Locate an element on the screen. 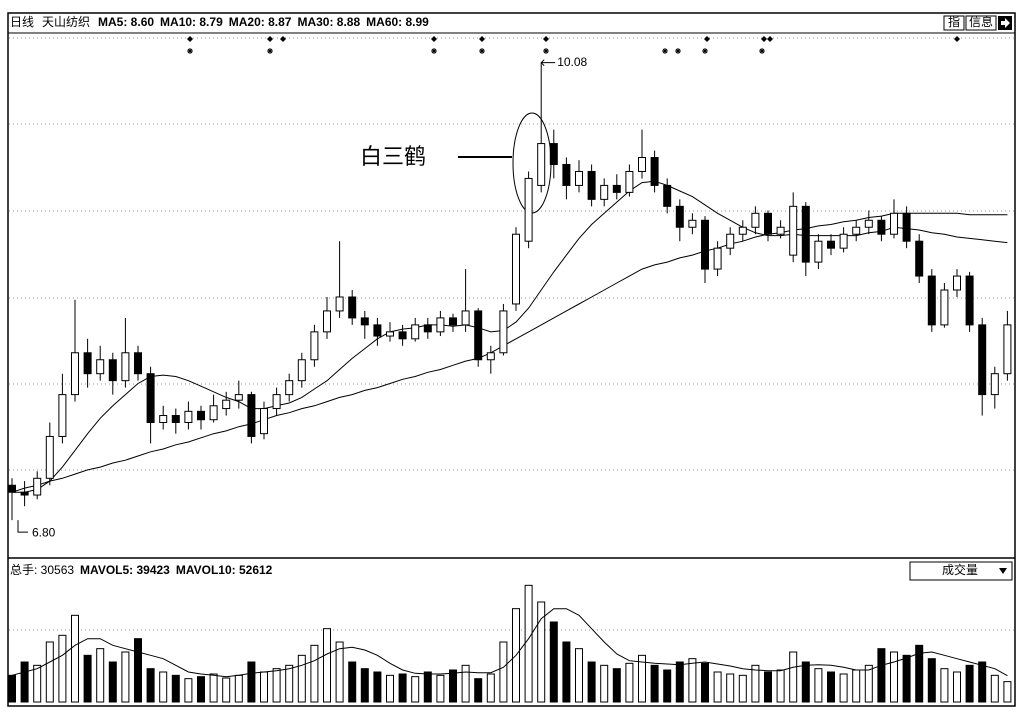 The height and width of the screenshot is (718, 1030). pattern-label: 白三鹤 is located at coordinates (393, 157).